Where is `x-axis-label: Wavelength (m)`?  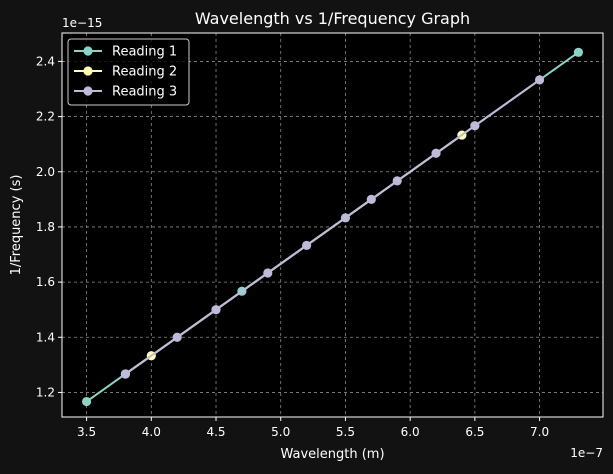
x-axis-label: Wavelength (m) is located at coordinates (332, 454).